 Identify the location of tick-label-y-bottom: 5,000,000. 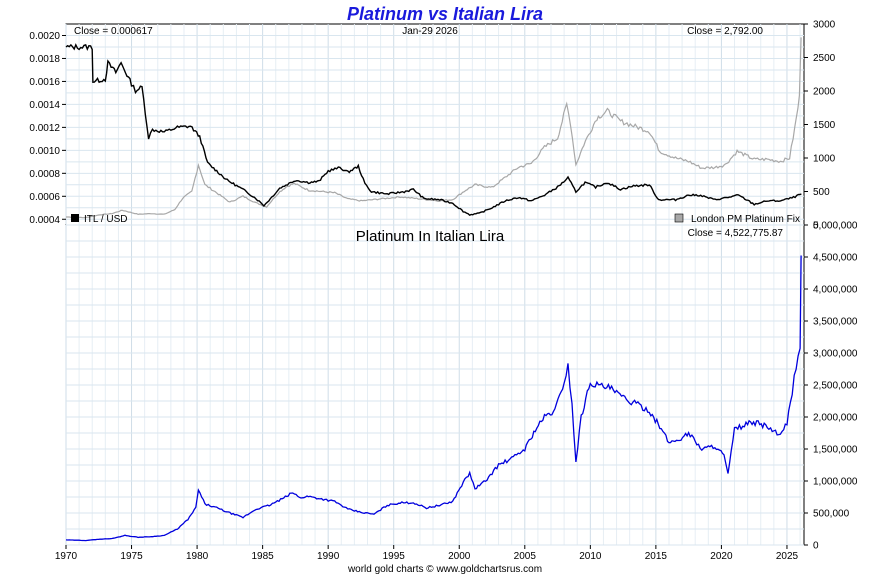
(835, 226).